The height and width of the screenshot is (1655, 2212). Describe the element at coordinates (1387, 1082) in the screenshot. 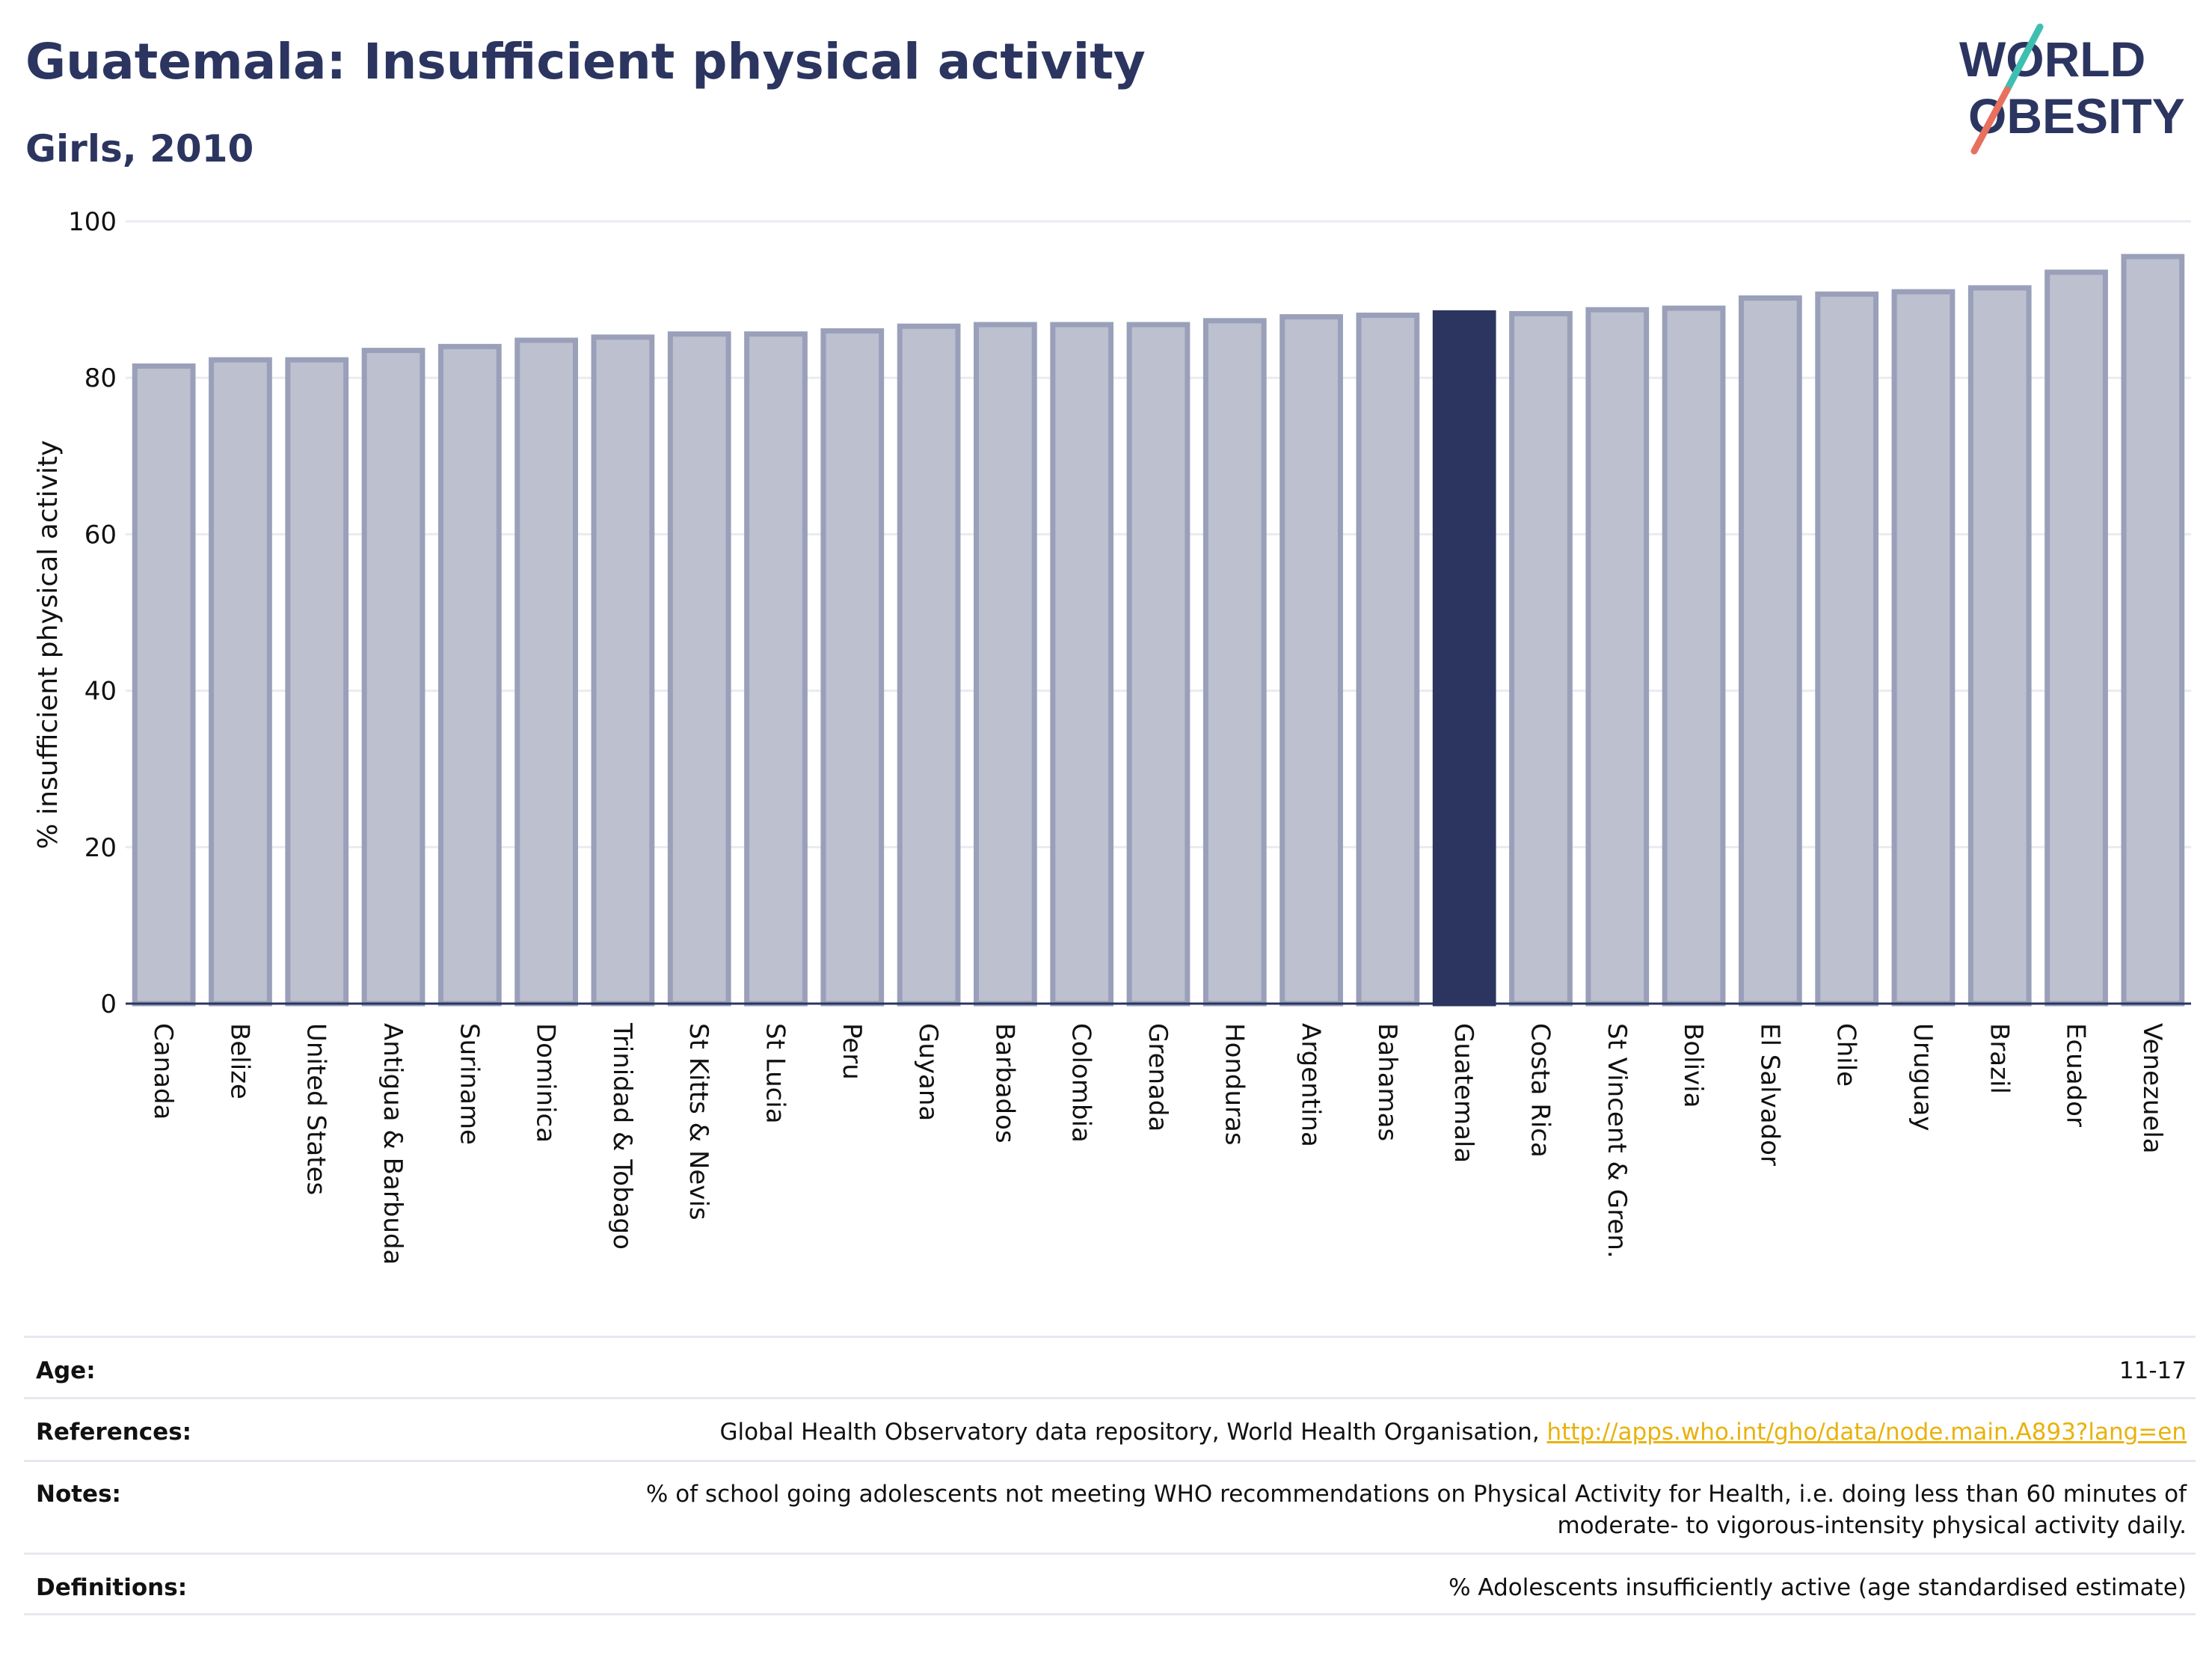

I see `x-tick-label: Bahamas` at that location.